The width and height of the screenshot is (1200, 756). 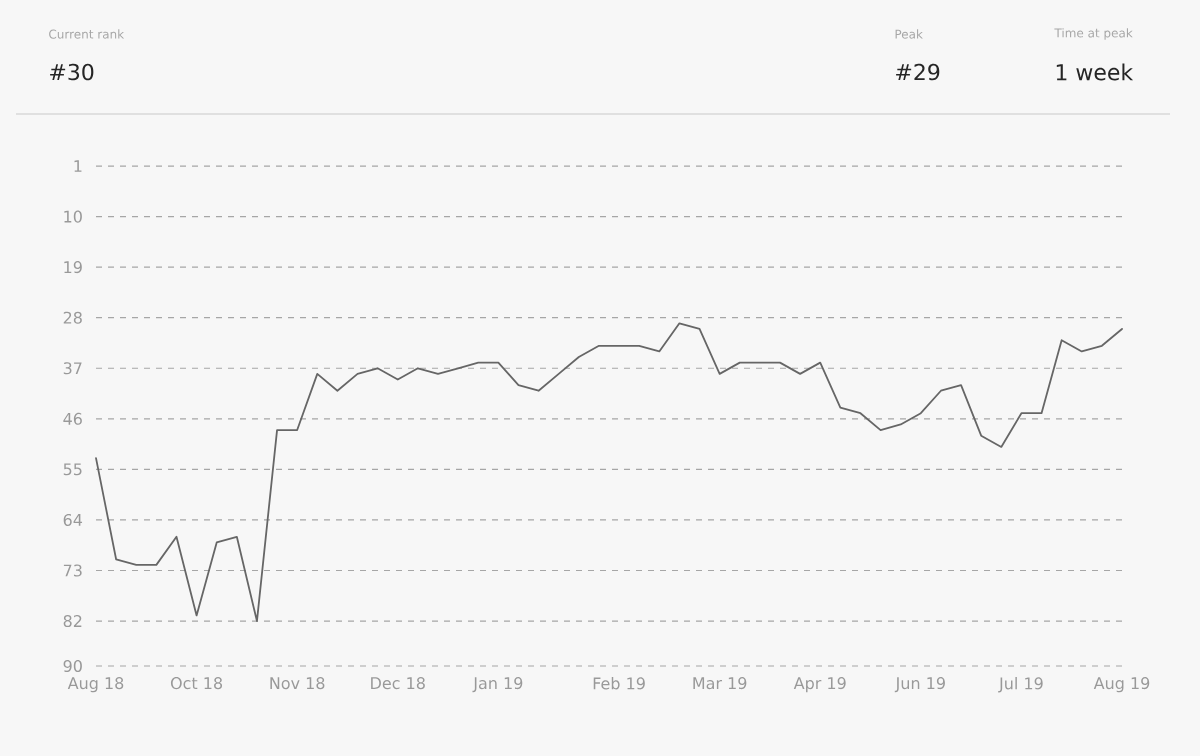 I want to click on text: 1 week, so click(x=1095, y=72).